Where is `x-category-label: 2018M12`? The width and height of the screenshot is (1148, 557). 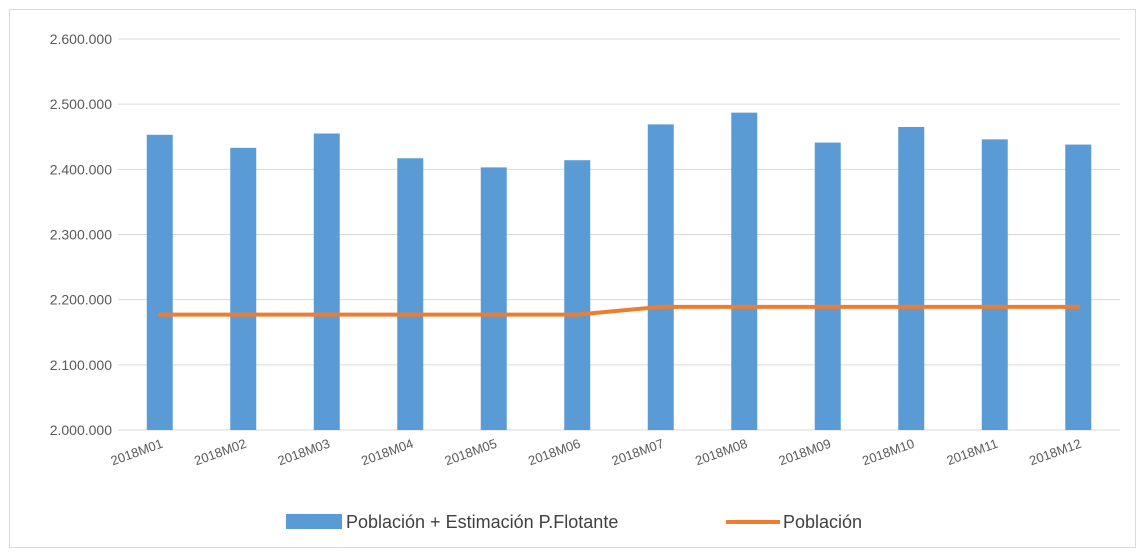 x-category-label: 2018M12 is located at coordinates (1055, 452).